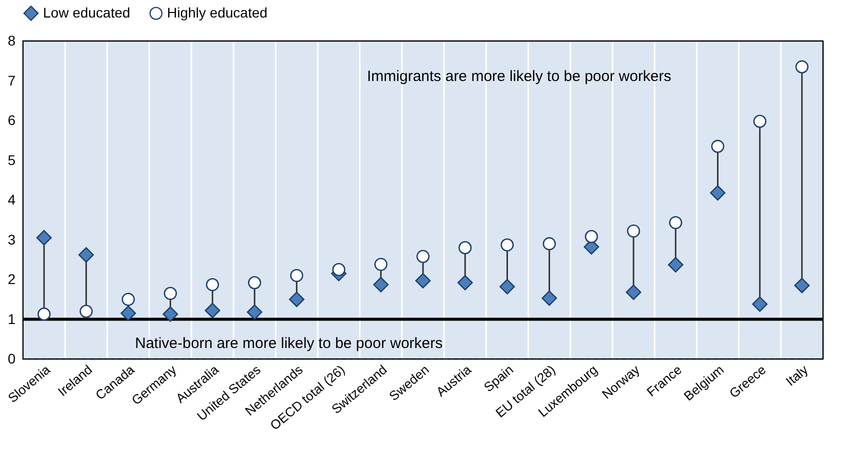 The height and width of the screenshot is (472, 866). What do you see at coordinates (12, 358) in the screenshot?
I see `y-tick-label: 0` at bounding box center [12, 358].